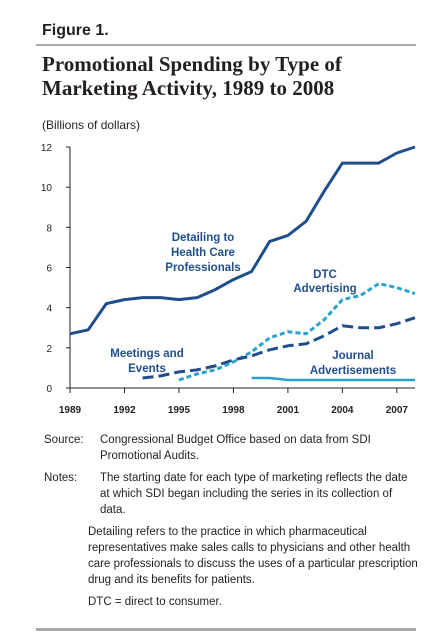  Describe the element at coordinates (55, 269) in the screenshot. I see `y-axis-ticks: 0 2 4 6 8 10 12` at that location.